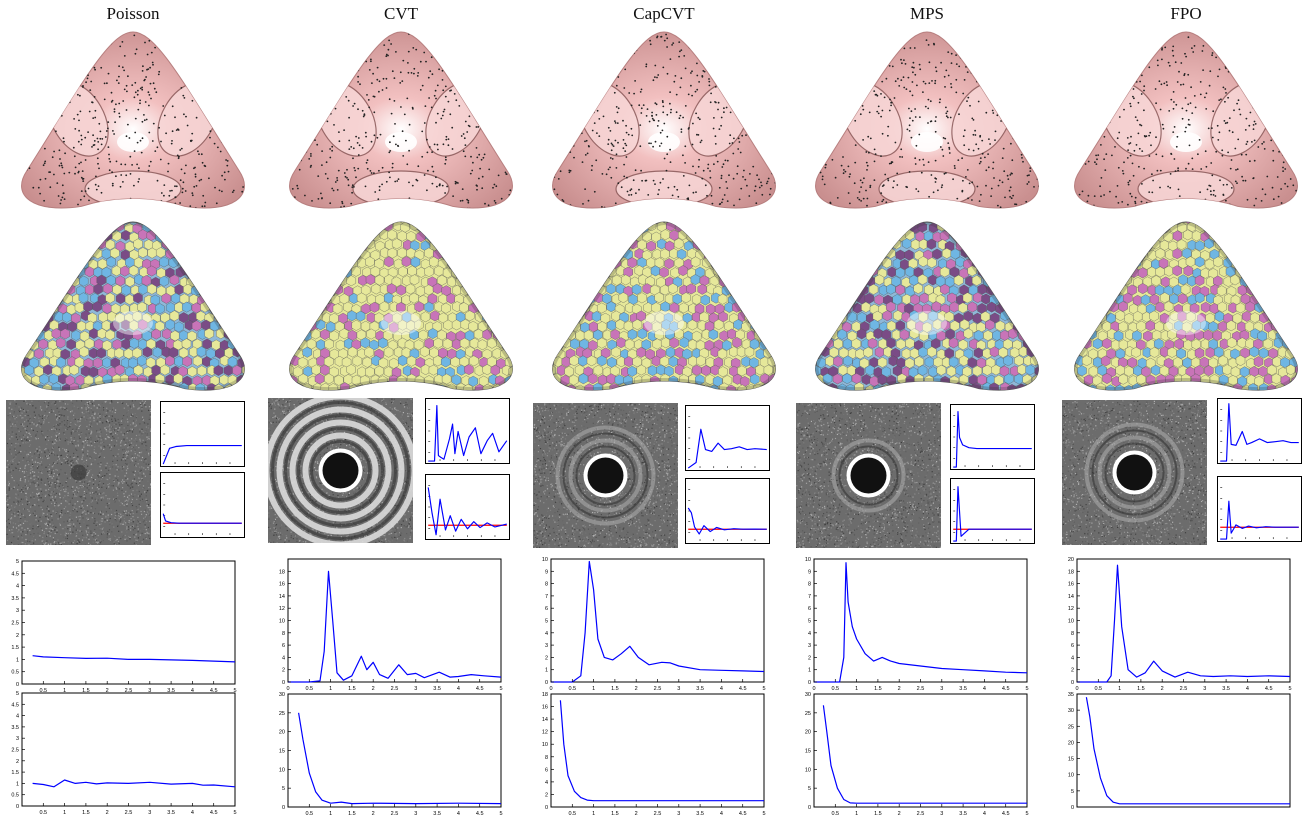 The image size is (1306, 823). I want to click on rdf-plot-rdf-bottom-capcvt: 0.5 1 1.5 2 2.5 3 3.5 4 4.5 5 0 2 4 6 8 10 12 14 16 18, so click(654, 754).